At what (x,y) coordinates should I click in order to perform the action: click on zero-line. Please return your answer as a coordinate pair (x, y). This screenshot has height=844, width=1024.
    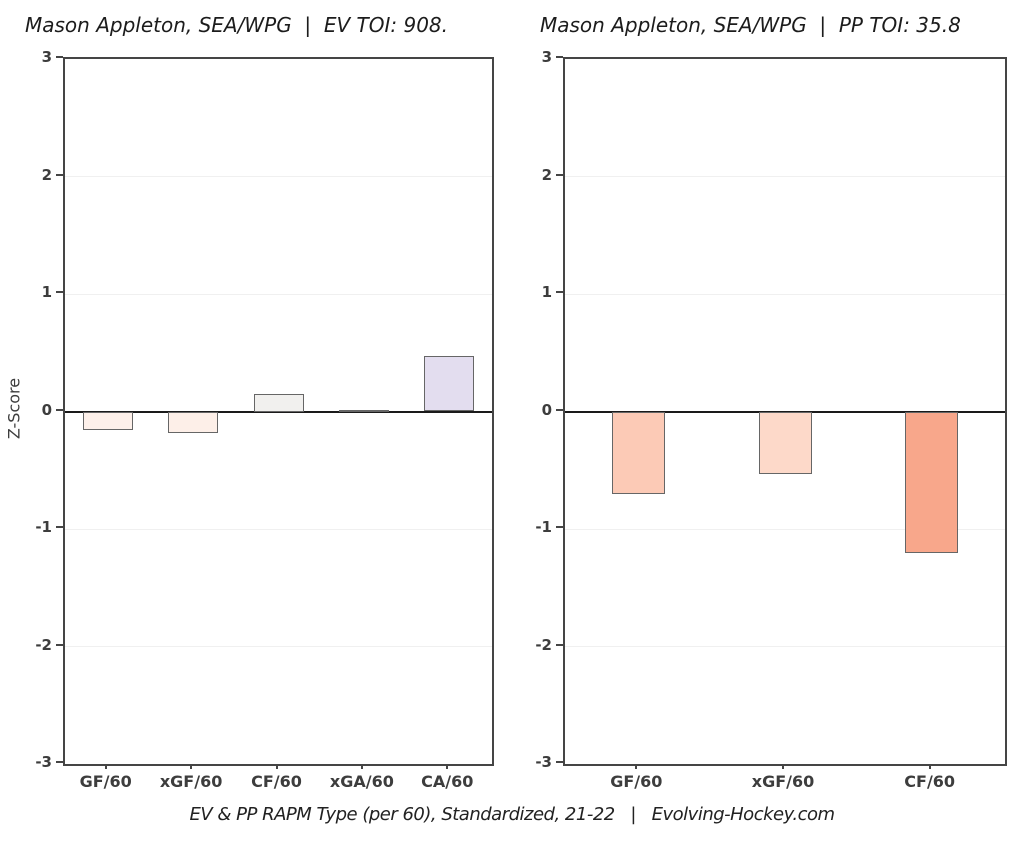
    Looking at the image, I should click on (278, 411).